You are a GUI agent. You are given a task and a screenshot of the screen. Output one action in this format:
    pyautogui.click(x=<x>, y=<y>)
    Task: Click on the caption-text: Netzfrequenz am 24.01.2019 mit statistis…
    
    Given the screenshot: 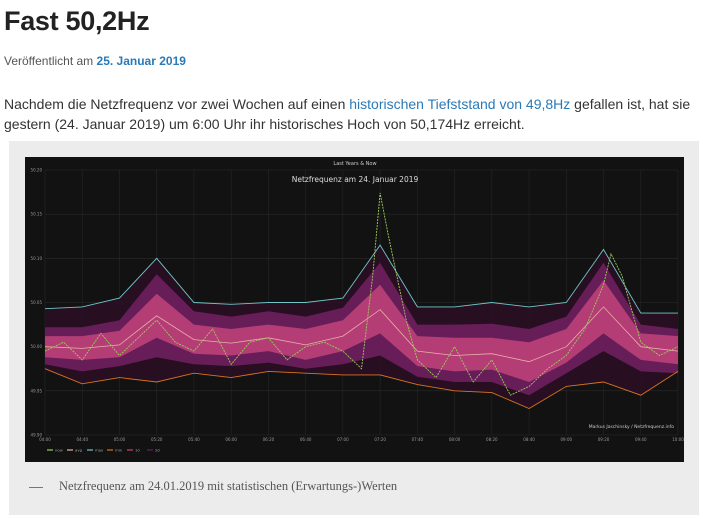 What is the action you would take?
    pyautogui.click(x=228, y=486)
    